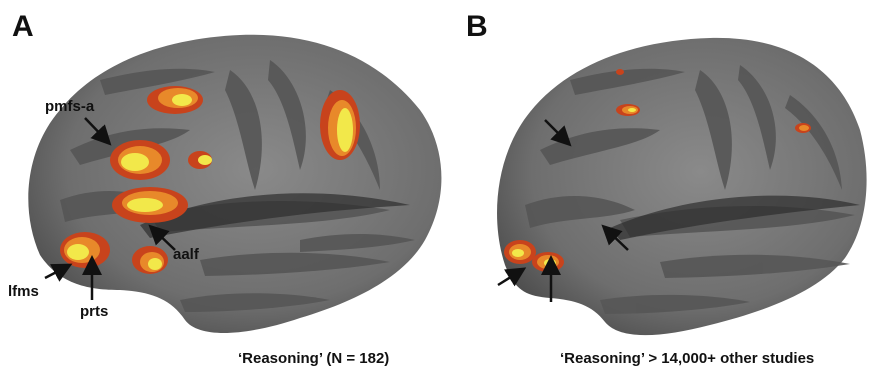  Describe the element at coordinates (94, 311) in the screenshot. I see `label-prts: prts` at that location.